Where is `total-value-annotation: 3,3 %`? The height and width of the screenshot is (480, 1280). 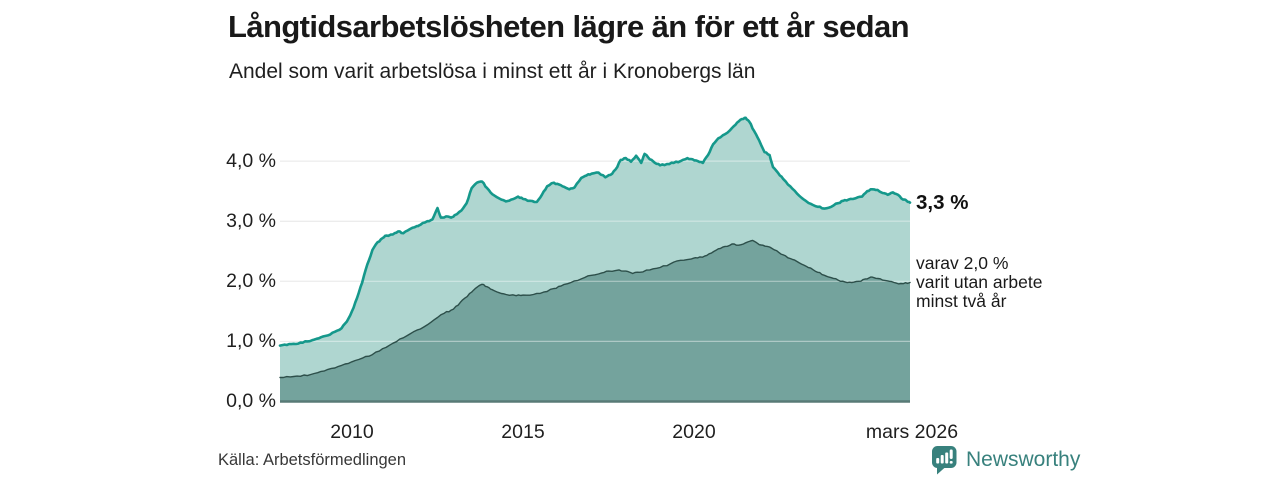
total-value-annotation: 3,3 % is located at coordinates (942, 202).